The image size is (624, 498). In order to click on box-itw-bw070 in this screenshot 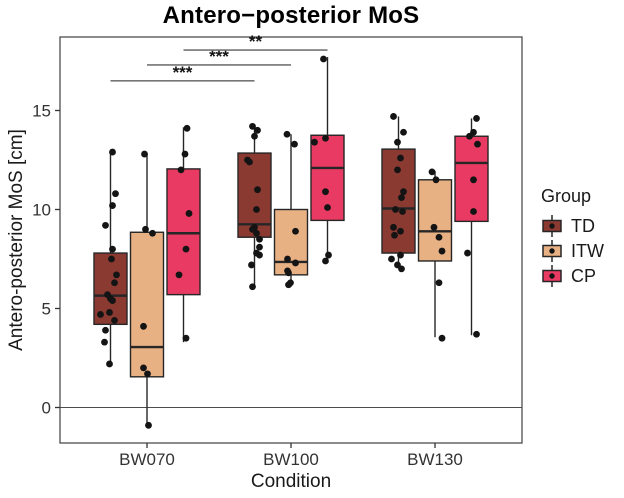, I will do `click(147, 304)`.